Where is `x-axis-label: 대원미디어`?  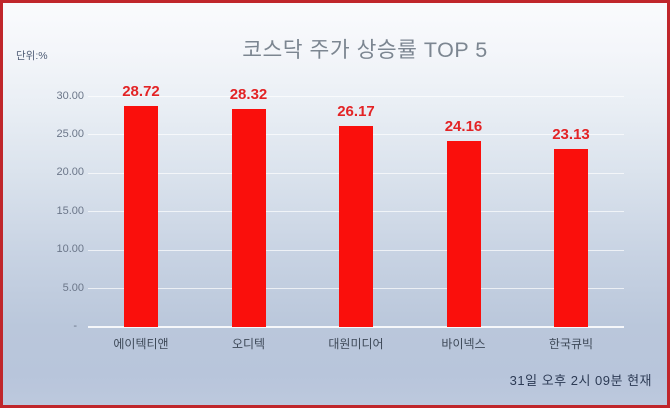 x-axis-label: 대원미디어 is located at coordinates (356, 344).